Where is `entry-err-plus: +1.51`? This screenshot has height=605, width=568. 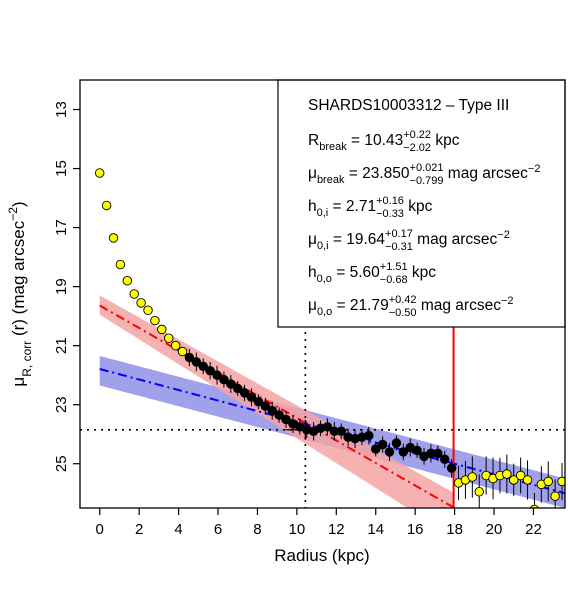 entry-err-plus: +1.51 is located at coordinates (394, 267).